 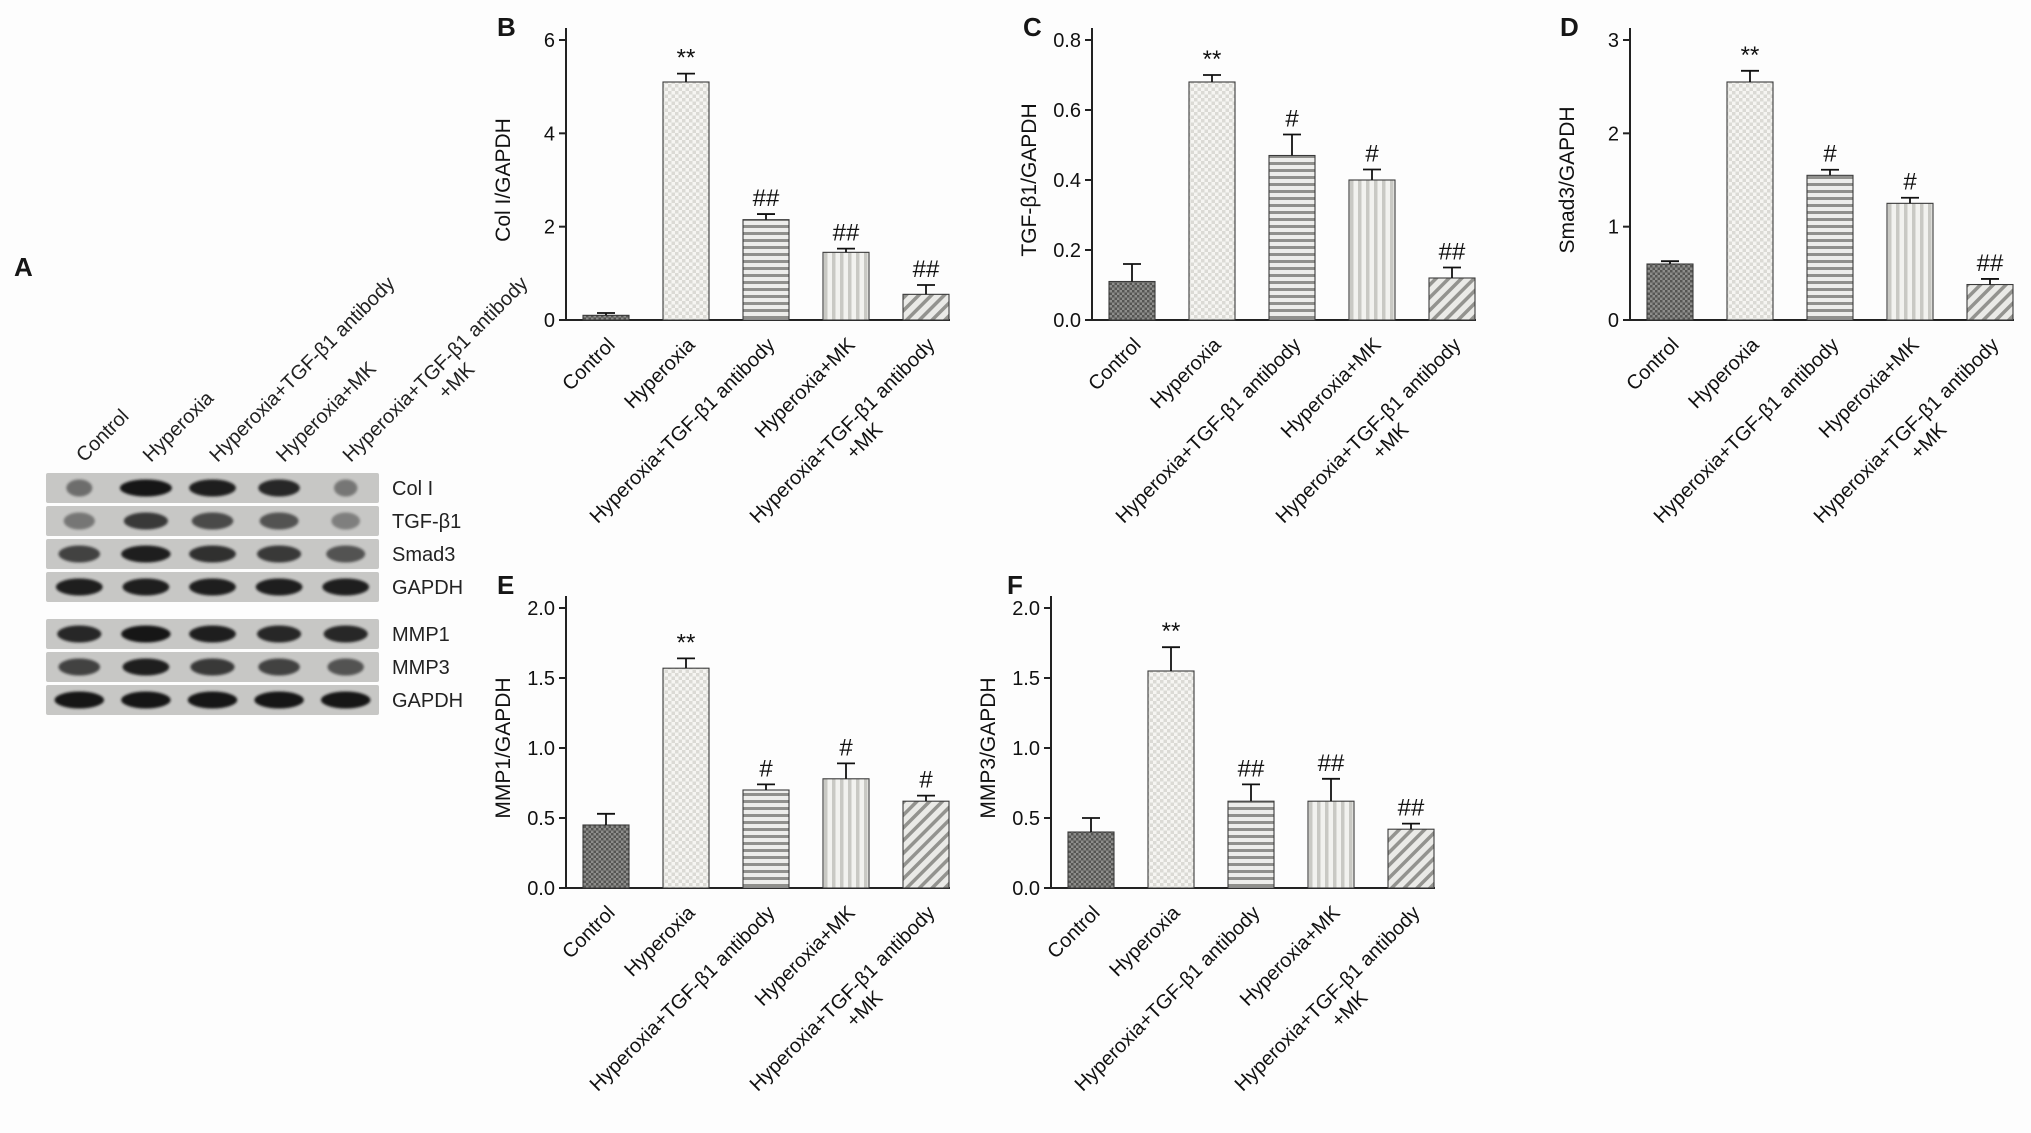 I want to click on y-tick-label: 0.5, so click(x=1026, y=819).